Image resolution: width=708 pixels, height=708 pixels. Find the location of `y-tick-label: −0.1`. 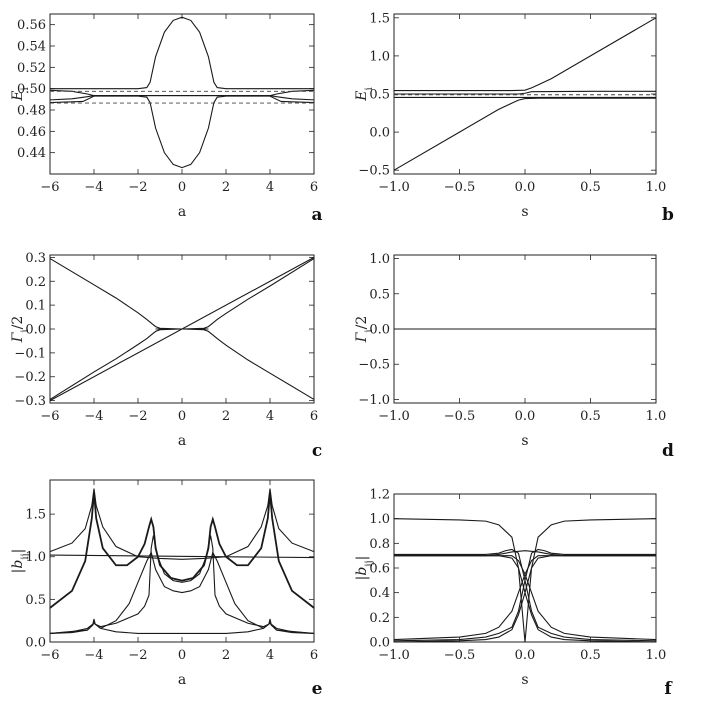

y-tick-label: −0.1 is located at coordinates (30, 353).